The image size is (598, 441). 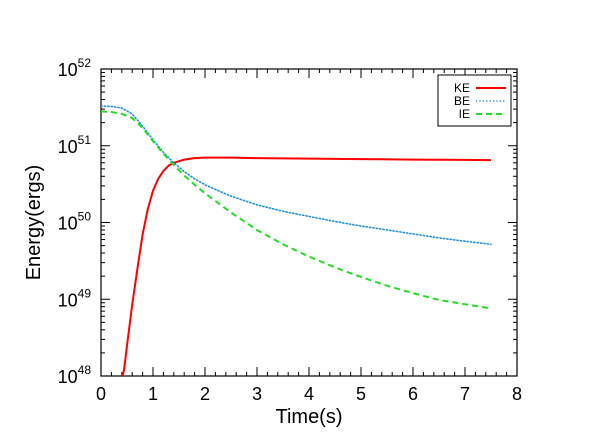 I want to click on y-tick-label: 1052, so click(x=75, y=68).